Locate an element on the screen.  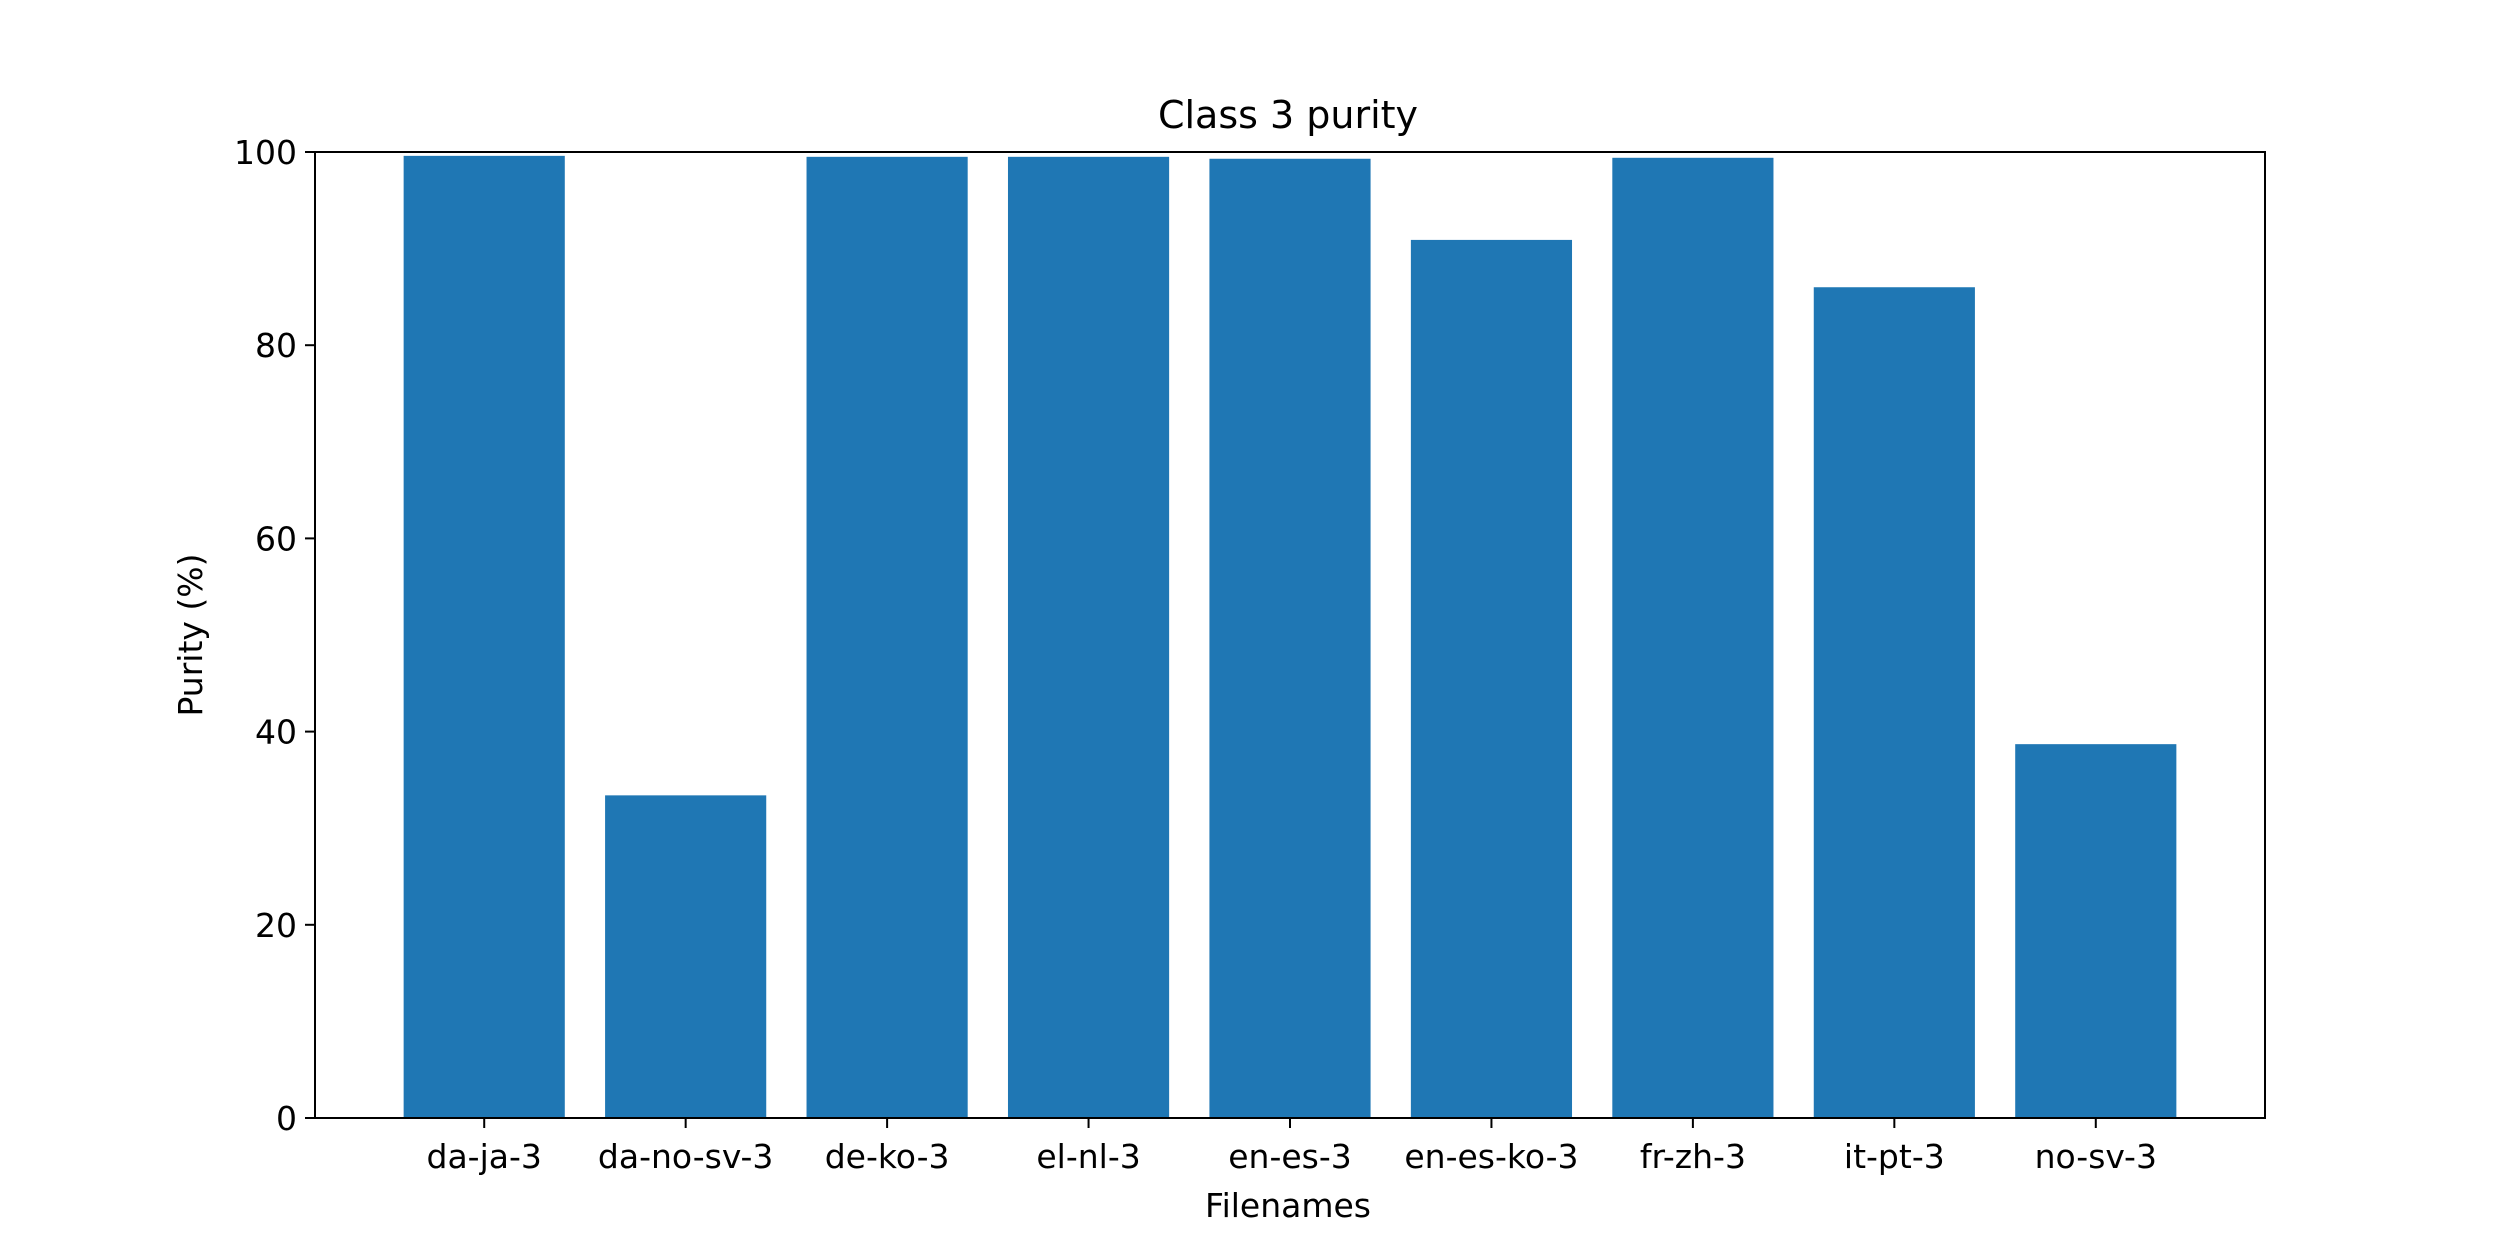
y-tick-label: 0 is located at coordinates (286, 1118).